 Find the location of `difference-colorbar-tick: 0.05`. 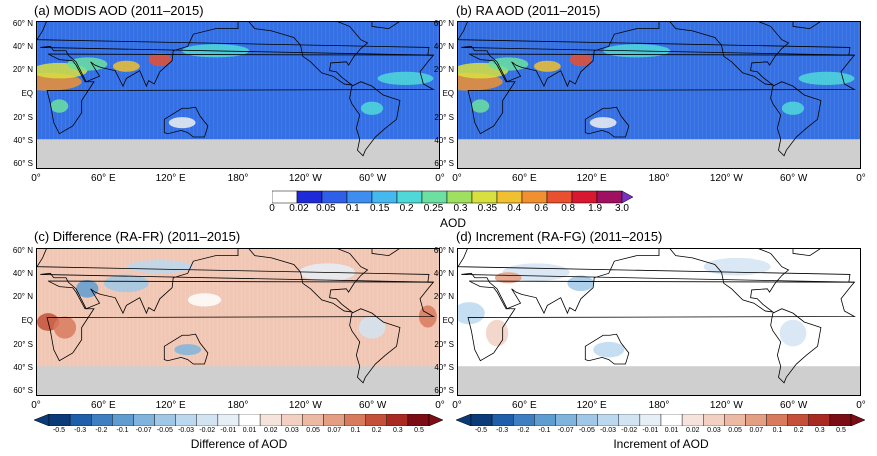

difference-colorbar-tick: 0.05 is located at coordinates (313, 430).